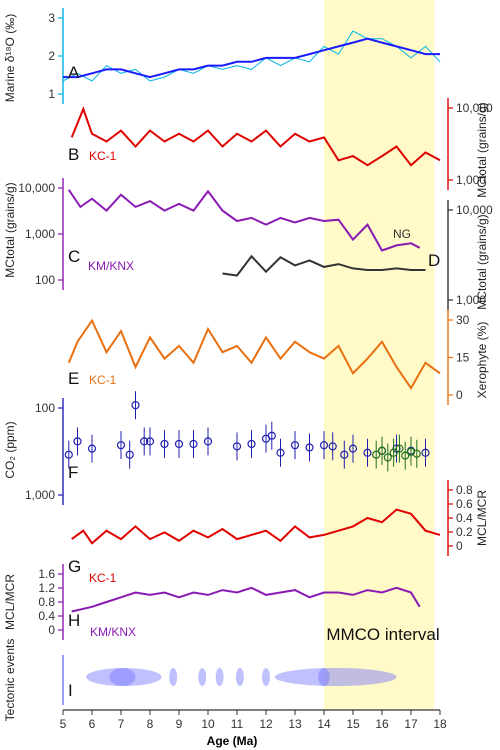 Image resolution: width=500 pixels, height=750 pixels. What do you see at coordinates (353, 724) in the screenshot?
I see `x-tick-label: 15` at bounding box center [353, 724].